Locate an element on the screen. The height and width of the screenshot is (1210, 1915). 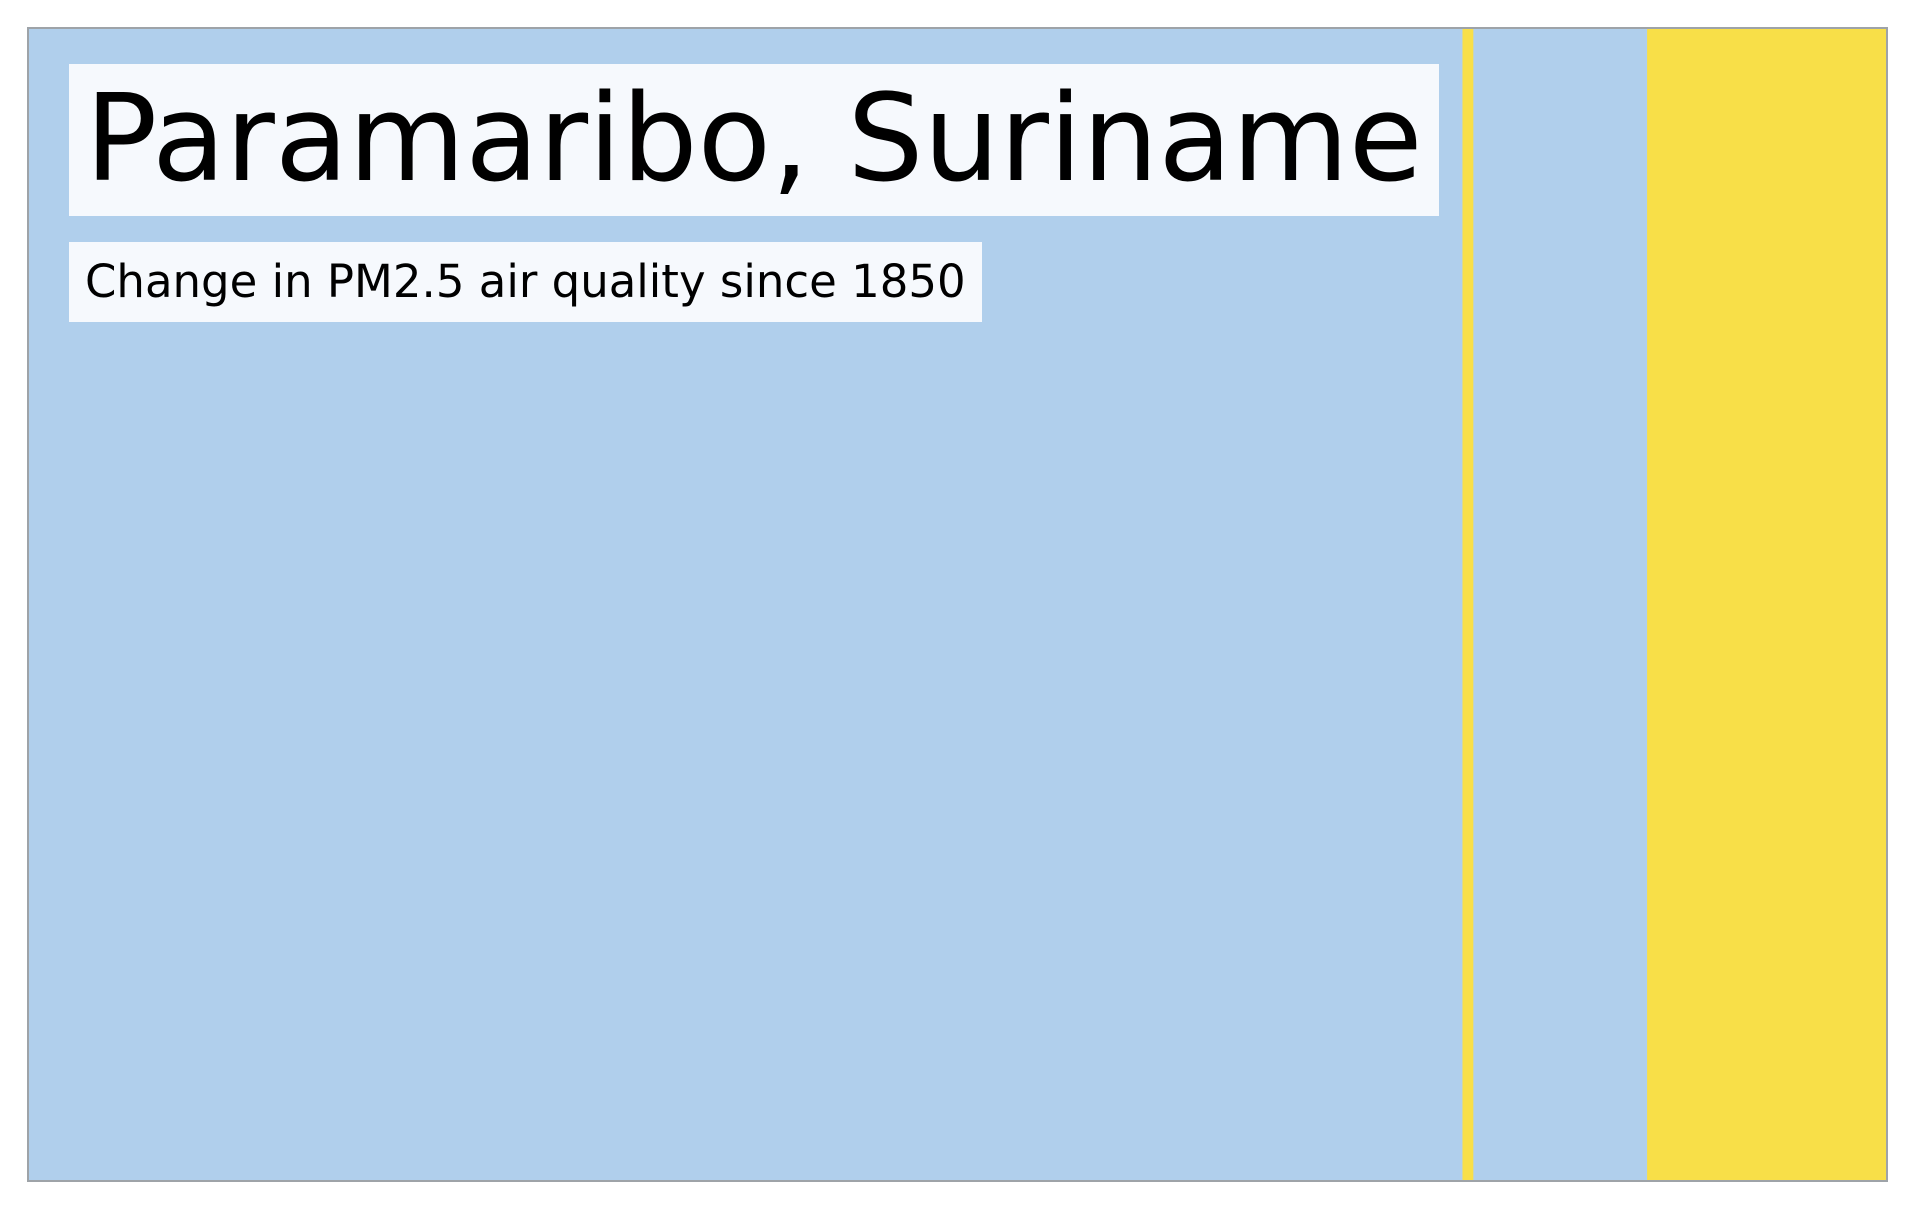
chart-title: Paramaribo, Suriname is located at coordinates (754, 140).